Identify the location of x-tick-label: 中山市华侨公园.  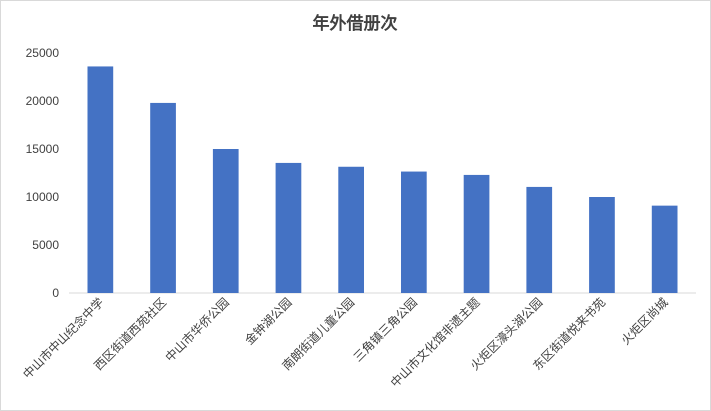
(197, 330).